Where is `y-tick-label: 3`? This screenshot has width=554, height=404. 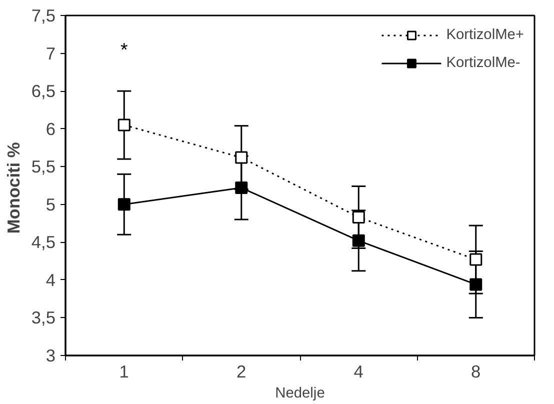
y-tick-label: 3 is located at coordinates (51, 356).